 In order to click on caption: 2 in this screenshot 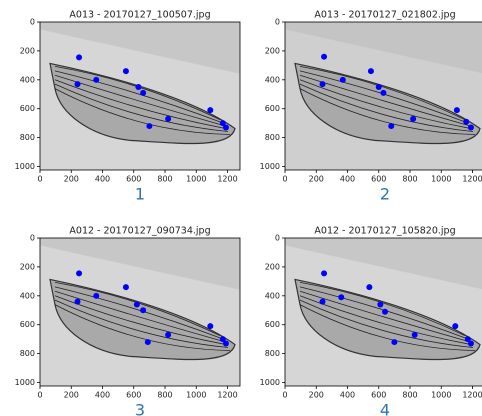, I will do `click(385, 194)`.